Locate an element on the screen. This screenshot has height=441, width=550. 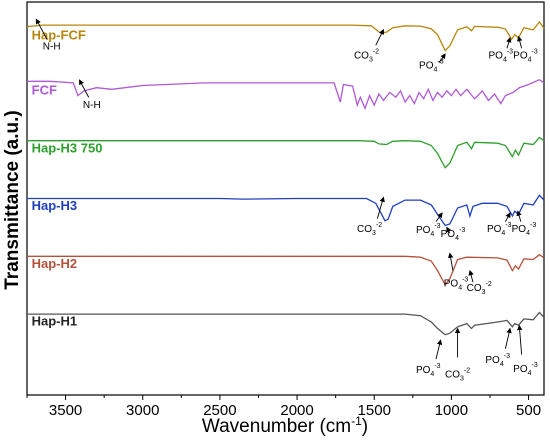
x-axis-label: Wavenumber (cm-1) is located at coordinates (285, 425).